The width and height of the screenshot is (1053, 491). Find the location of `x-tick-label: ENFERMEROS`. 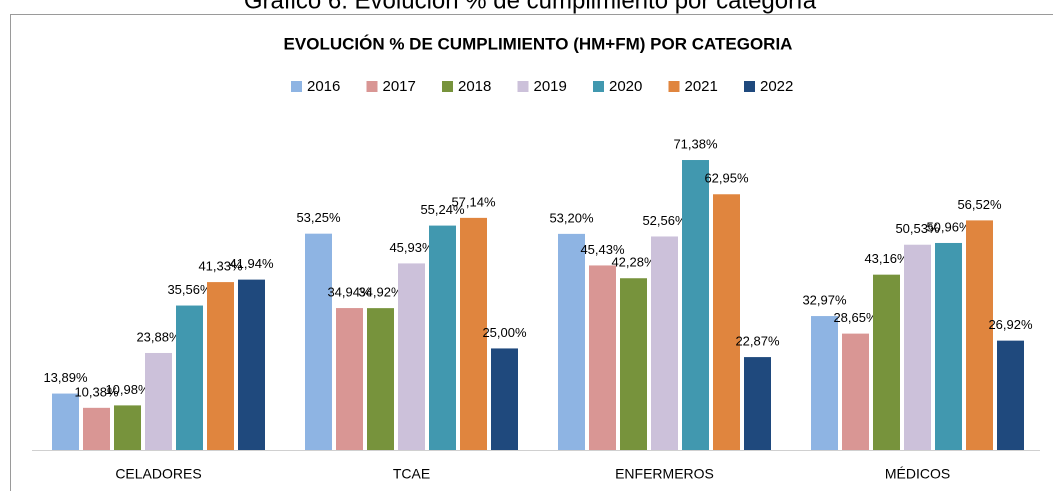

x-tick-label: ENFERMEROS is located at coordinates (664, 474).